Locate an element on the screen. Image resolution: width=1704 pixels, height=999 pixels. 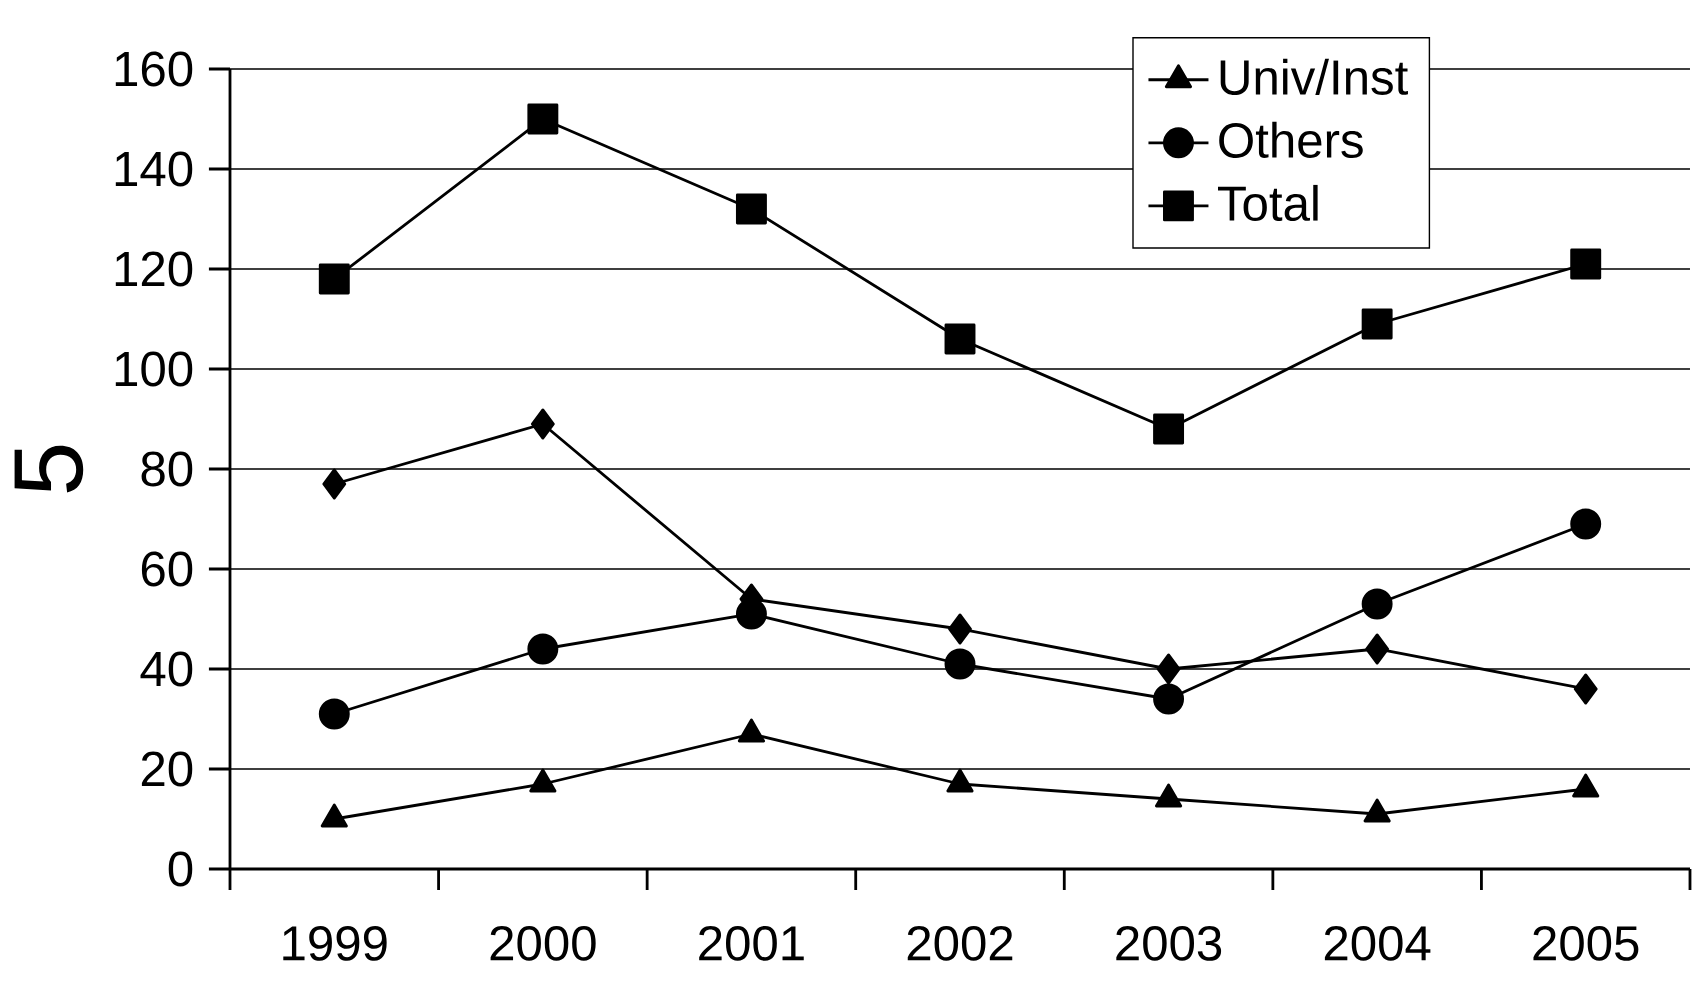
x-tick-label: 2001 is located at coordinates (751, 943).